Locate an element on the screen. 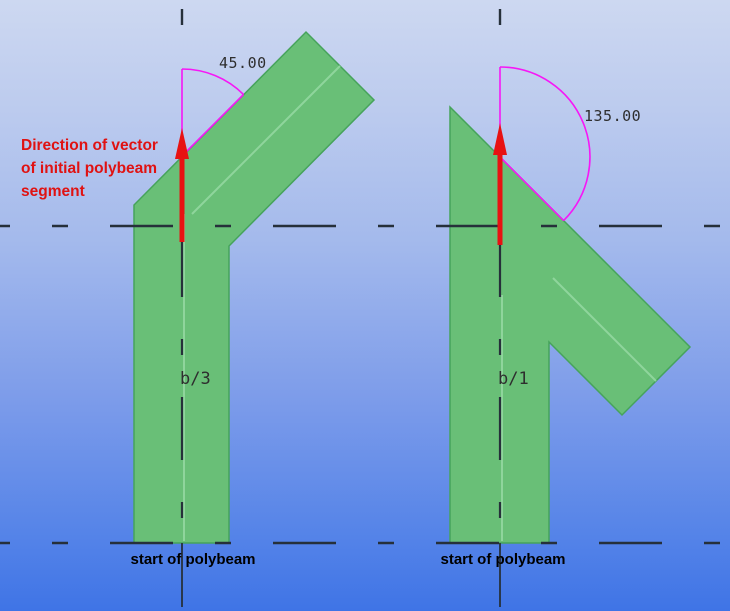 This screenshot has width=730, height=611. angle-value-45: 45.00 is located at coordinates (243, 63).